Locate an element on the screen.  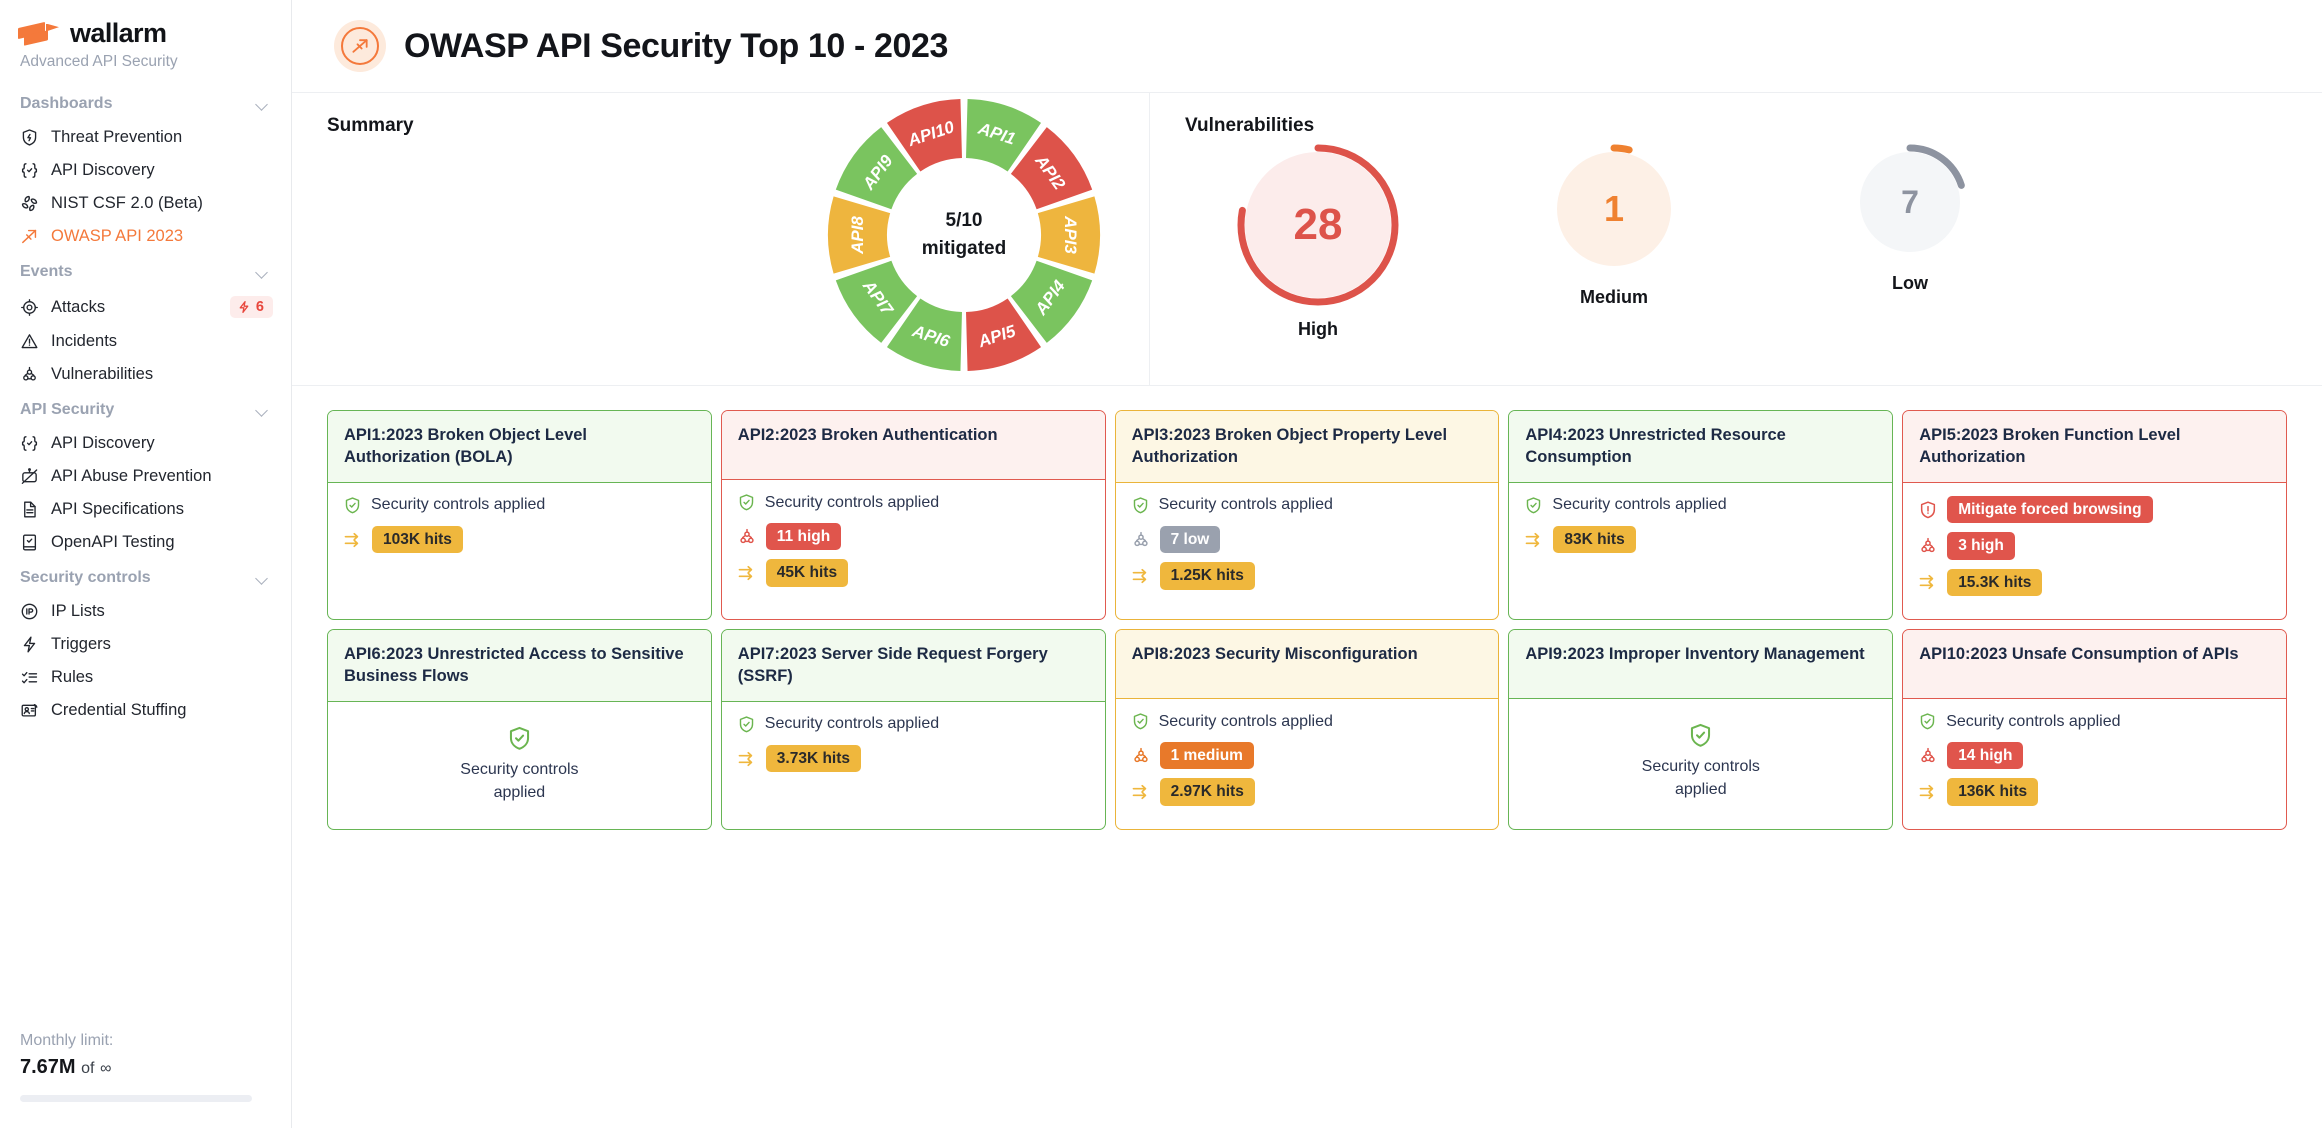
vulnerability-gauges: 28 High 1 Medium 7 Low is located at coordinates (1614, 241).